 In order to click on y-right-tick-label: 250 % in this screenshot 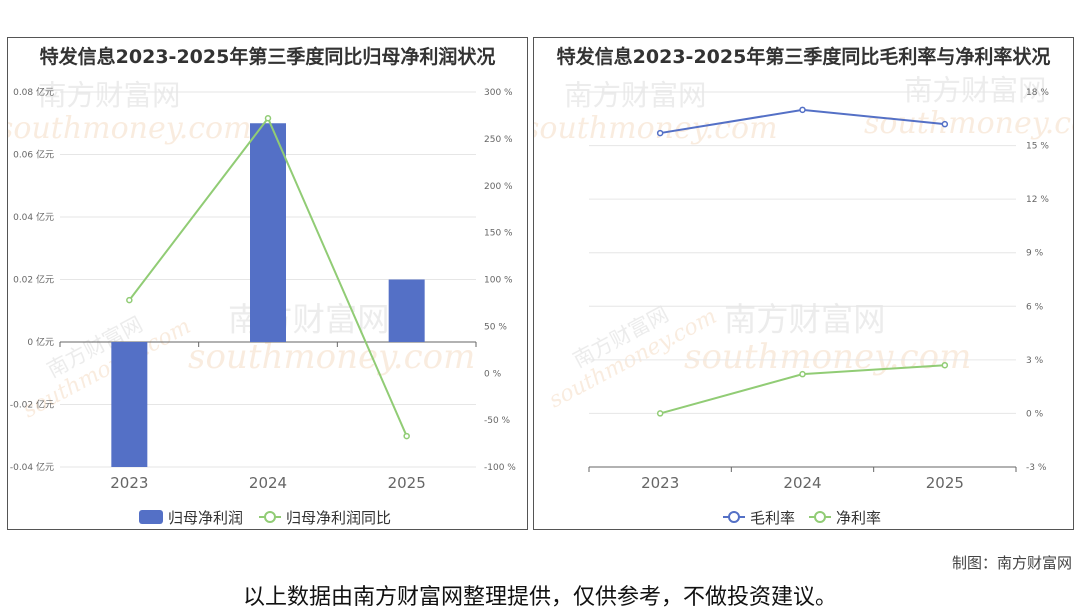, I will do `click(498, 140)`.